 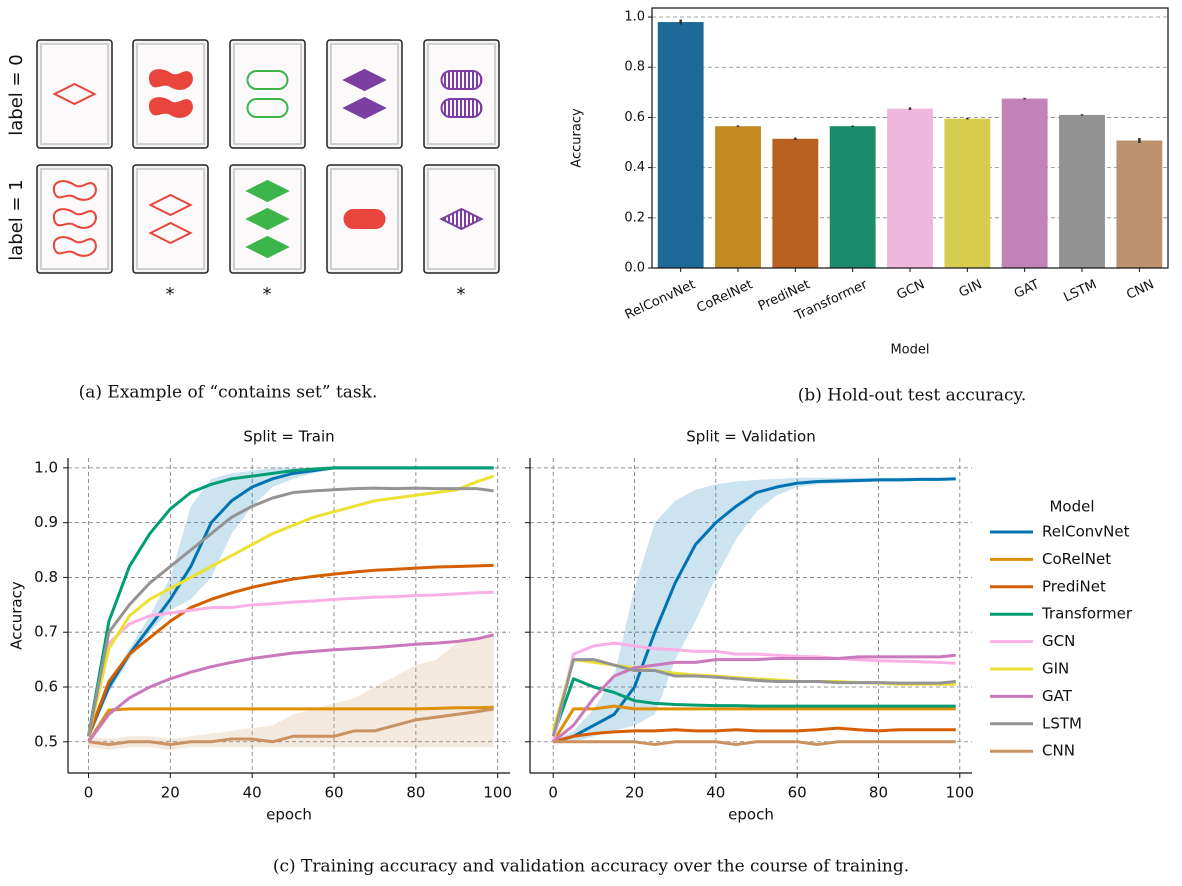 What do you see at coordinates (16, 95) in the screenshot?
I see `row-label: label = 0` at bounding box center [16, 95].